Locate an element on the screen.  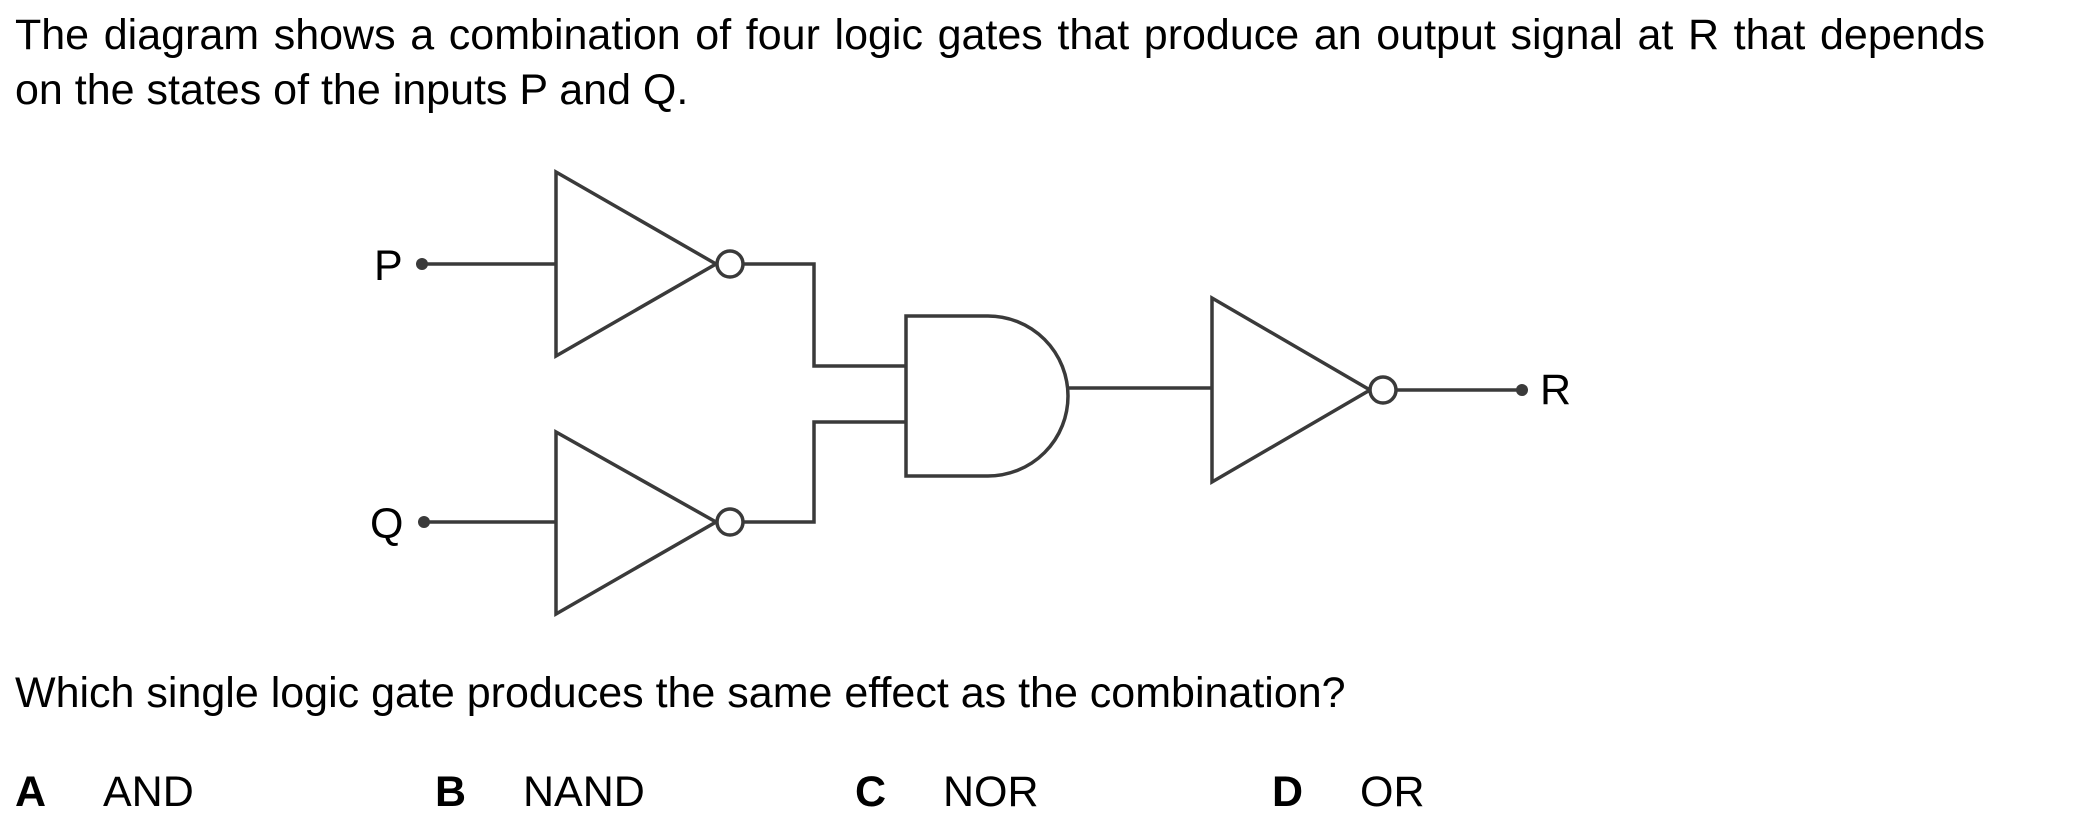
option-a: A AND is located at coordinates (104, 792).